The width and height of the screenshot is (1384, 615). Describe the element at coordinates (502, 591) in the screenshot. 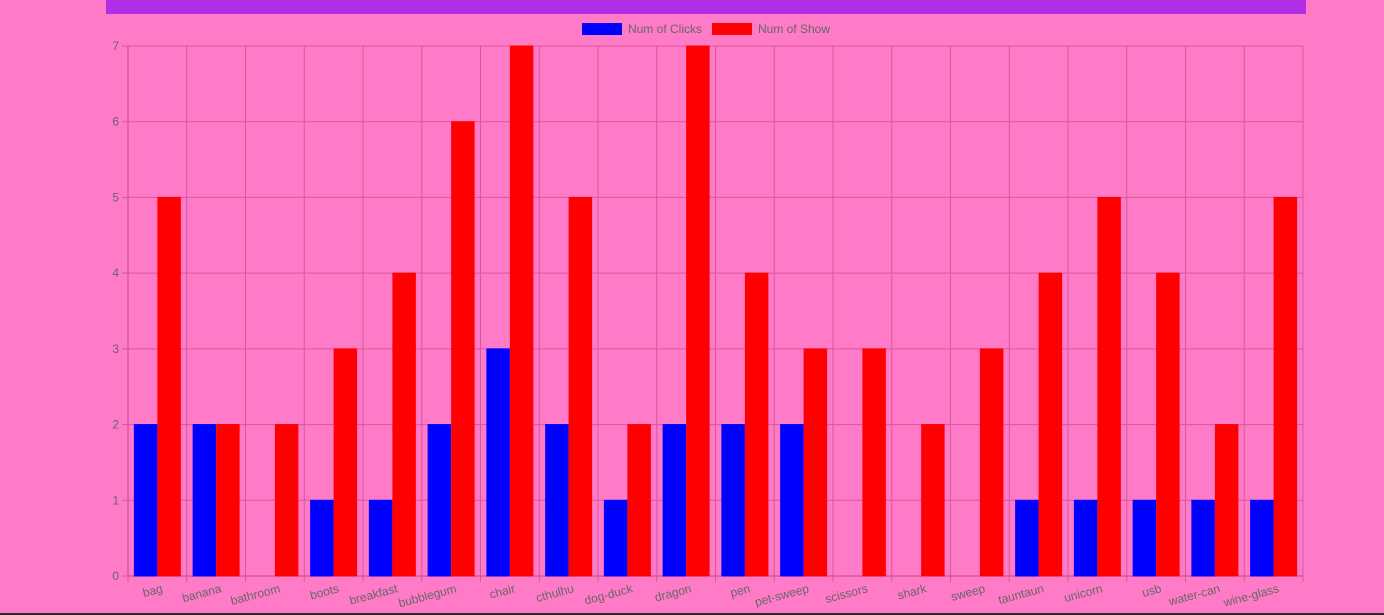

I see `x-tick-label: chair` at that location.